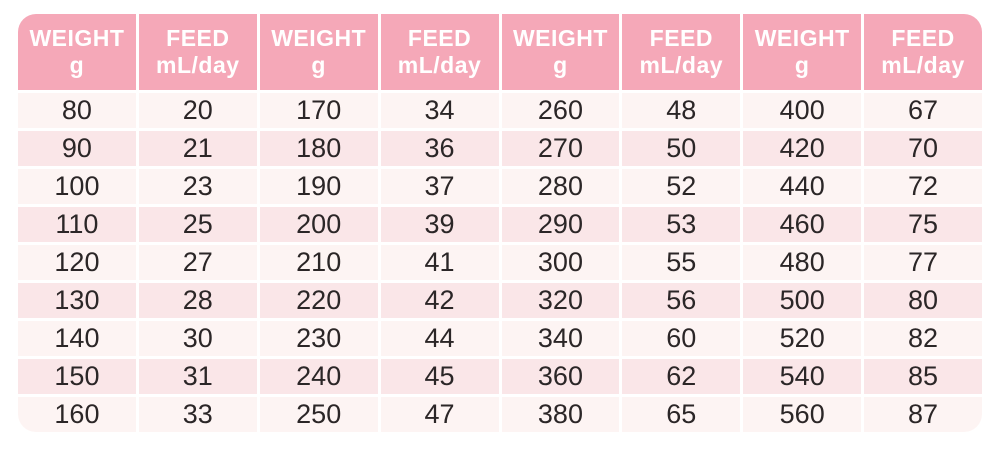 The width and height of the screenshot is (1000, 469). Describe the element at coordinates (500, 110) in the screenshot. I see `table-row: 80 20 170 34 260 48 400 67` at that location.